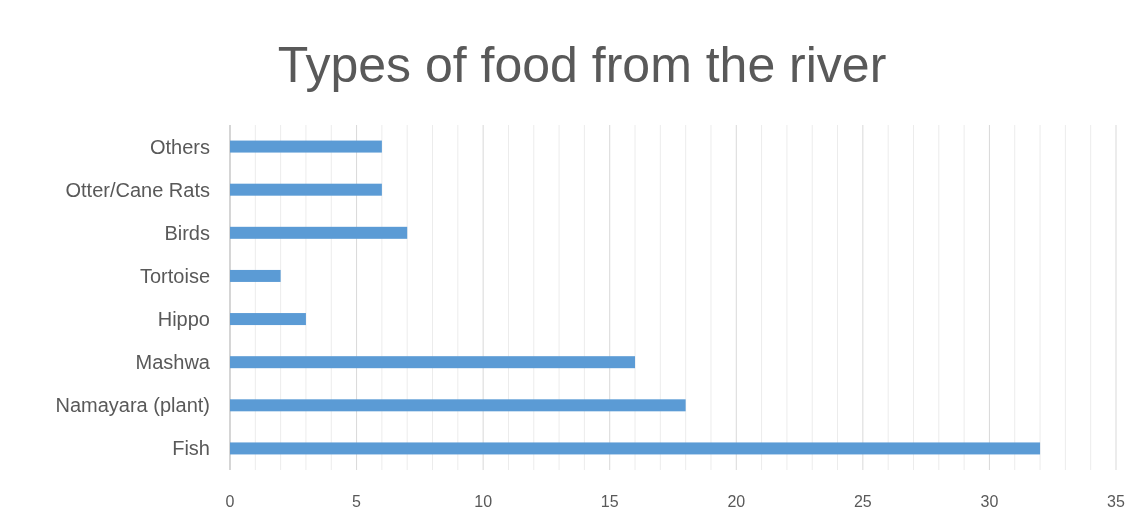 The width and height of the screenshot is (1144, 524). Describe the element at coordinates (736, 501) in the screenshot. I see `x-tick-label: 20` at that location.